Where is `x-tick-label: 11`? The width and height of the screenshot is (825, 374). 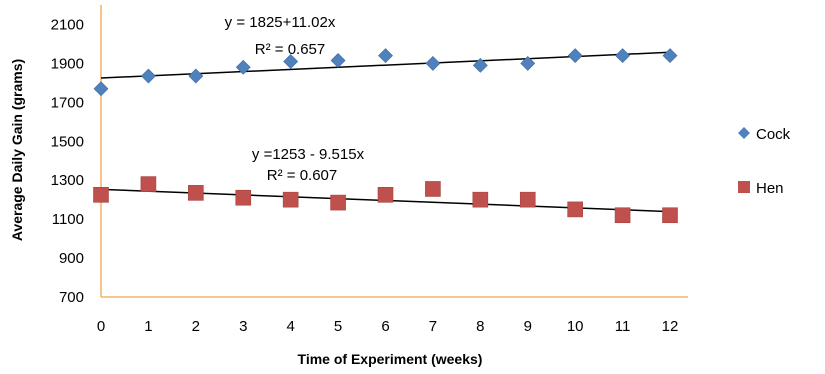 x-tick-label: 11 is located at coordinates (623, 326).